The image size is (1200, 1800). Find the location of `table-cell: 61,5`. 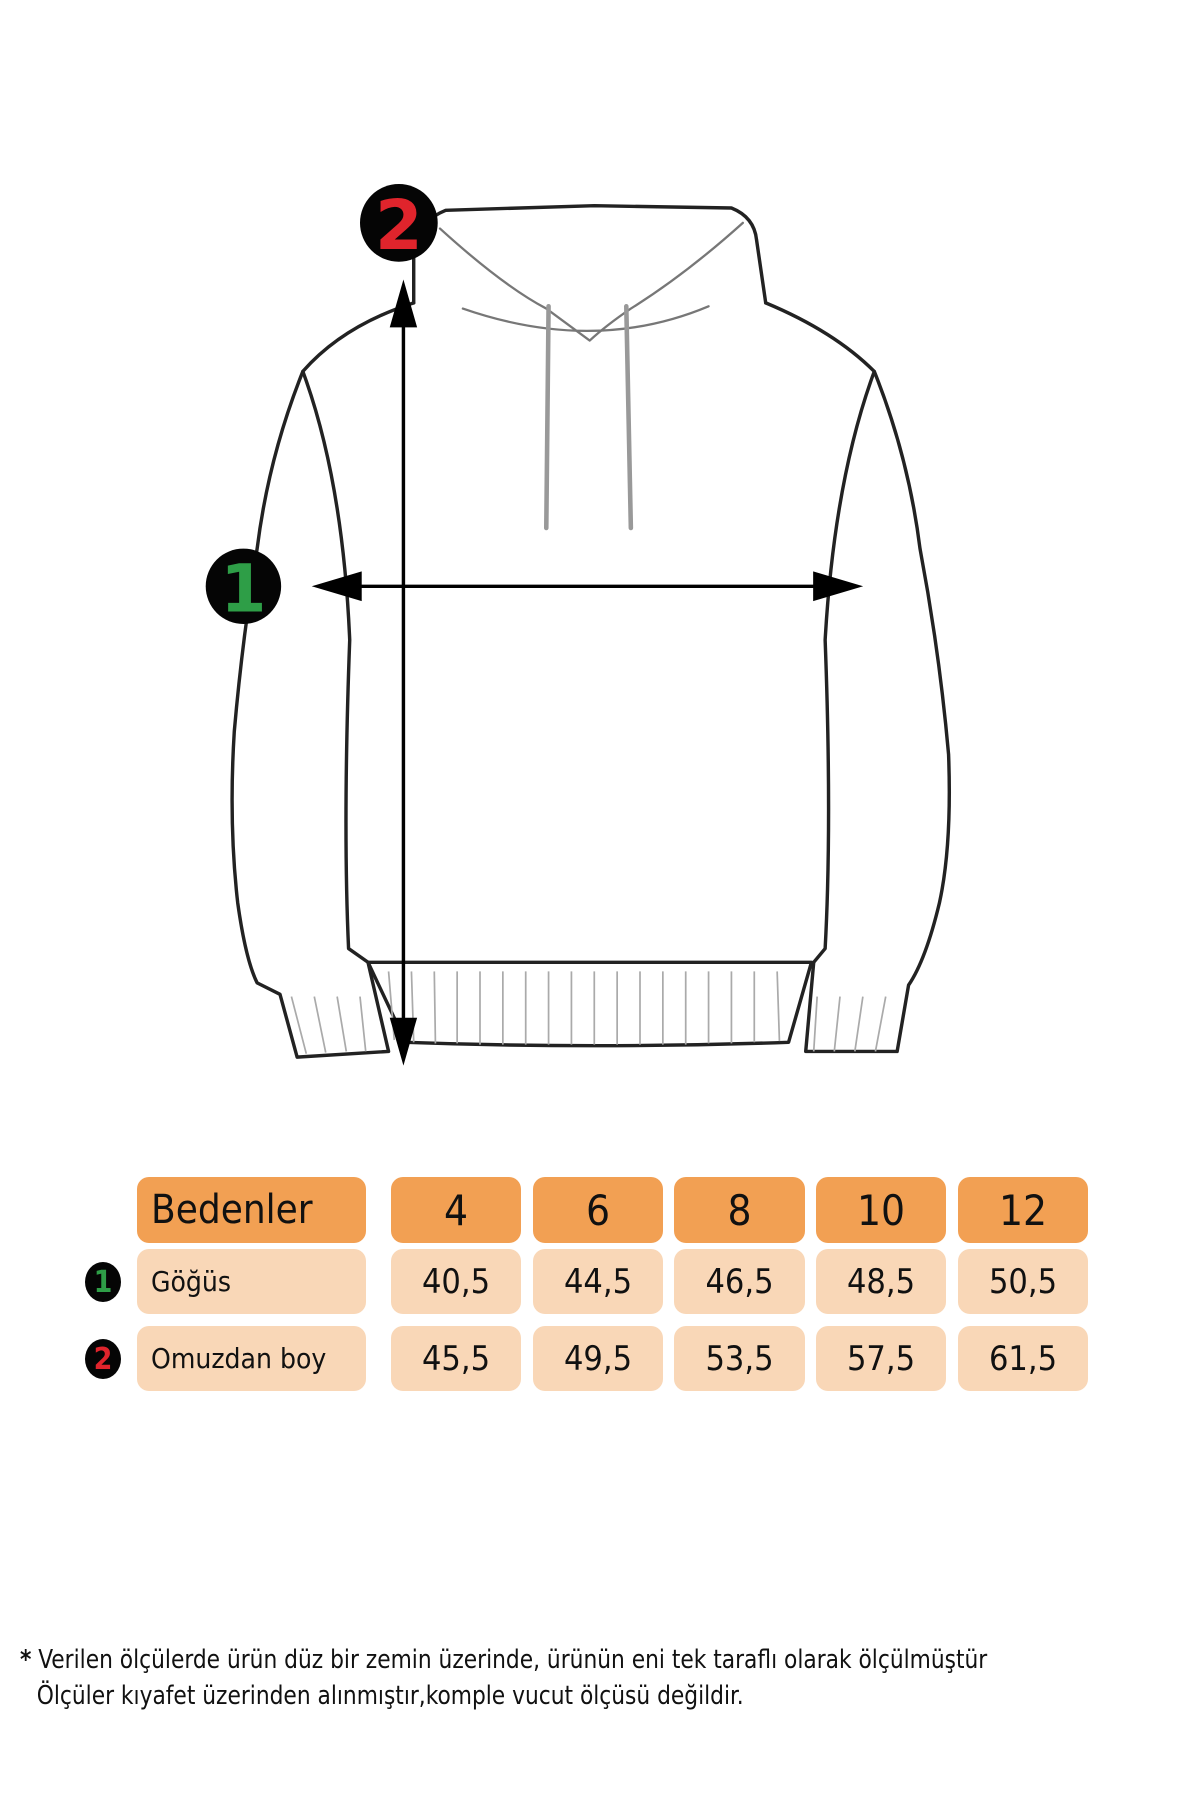

table-cell: 61,5 is located at coordinates (1023, 1358).